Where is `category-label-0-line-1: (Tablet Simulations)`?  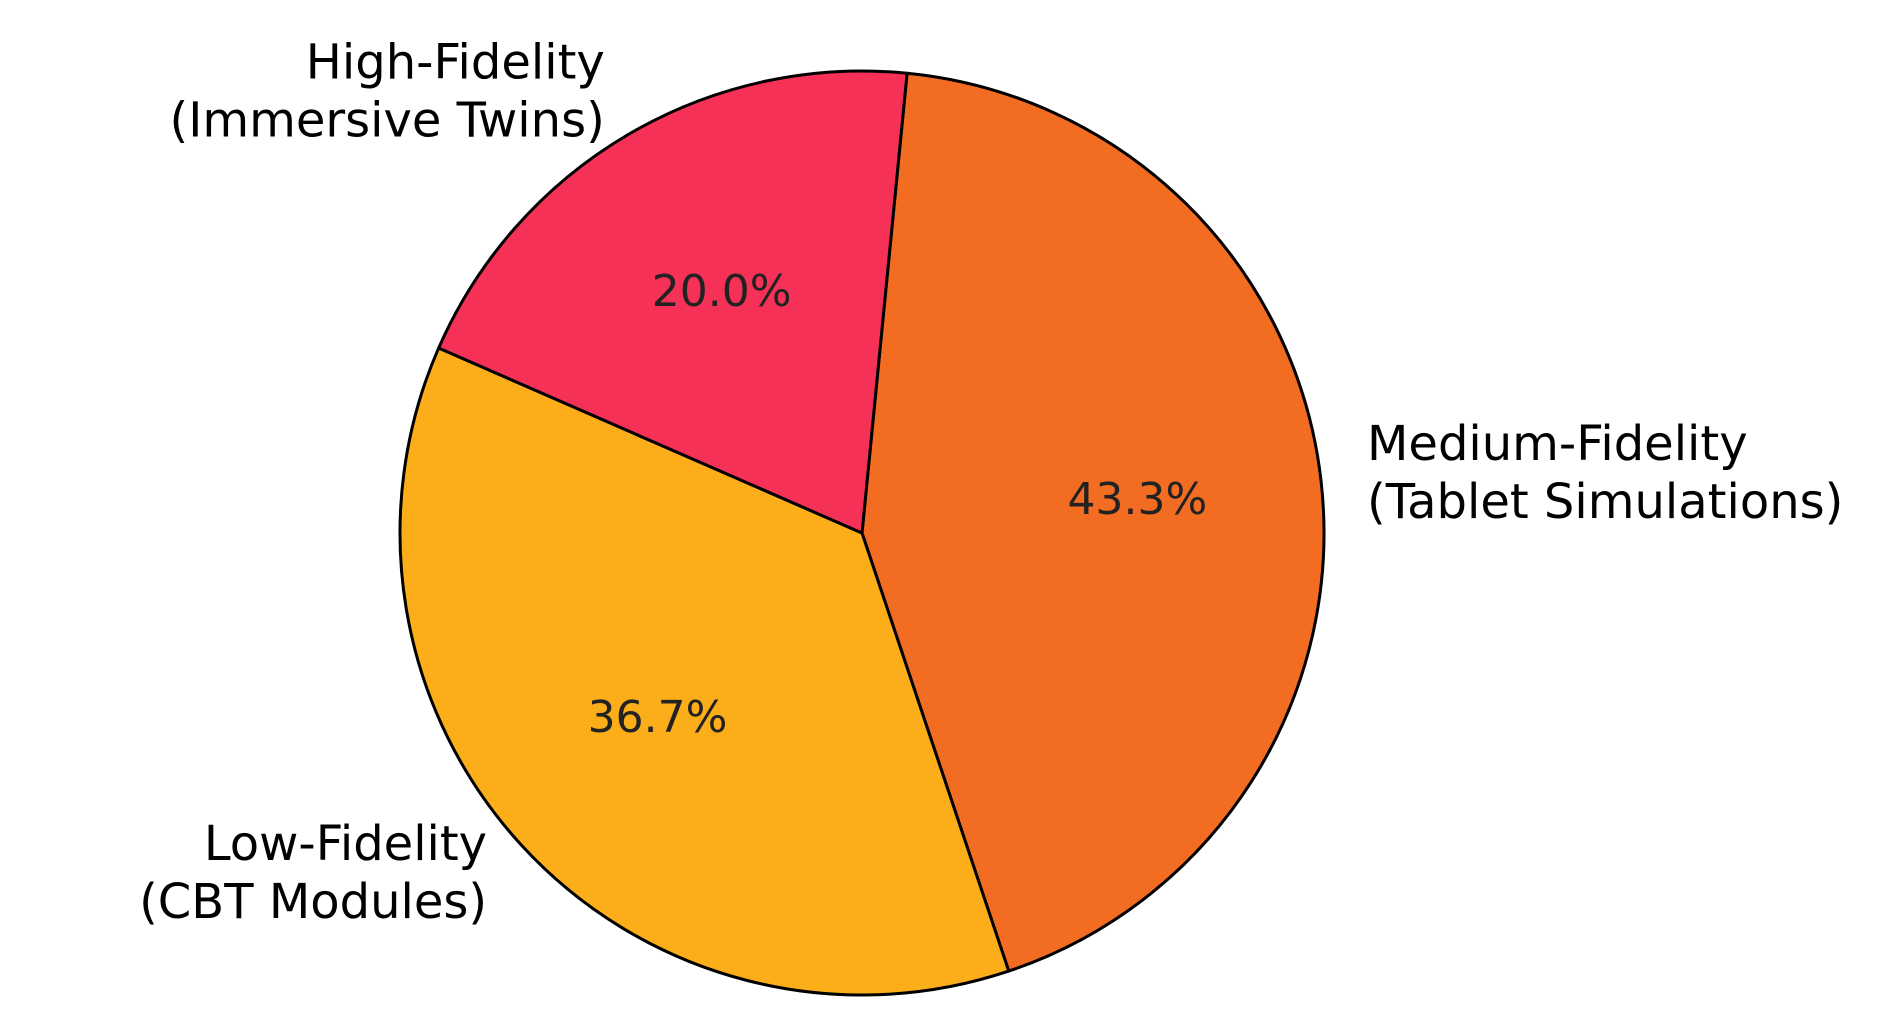
category-label-0-line-1: (Tablet Simulations) is located at coordinates (1605, 502).